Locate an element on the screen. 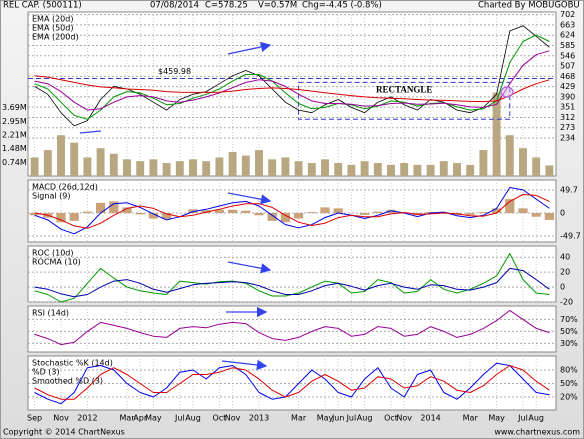 The height and width of the screenshot is (439, 584). y-tick-label: 468 is located at coordinates (567, 76).